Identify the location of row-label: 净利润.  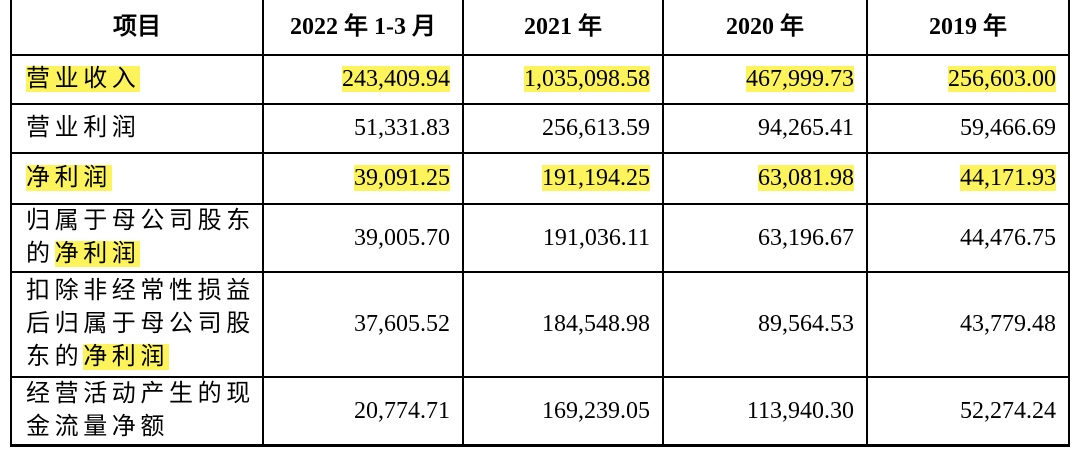
(142, 178).